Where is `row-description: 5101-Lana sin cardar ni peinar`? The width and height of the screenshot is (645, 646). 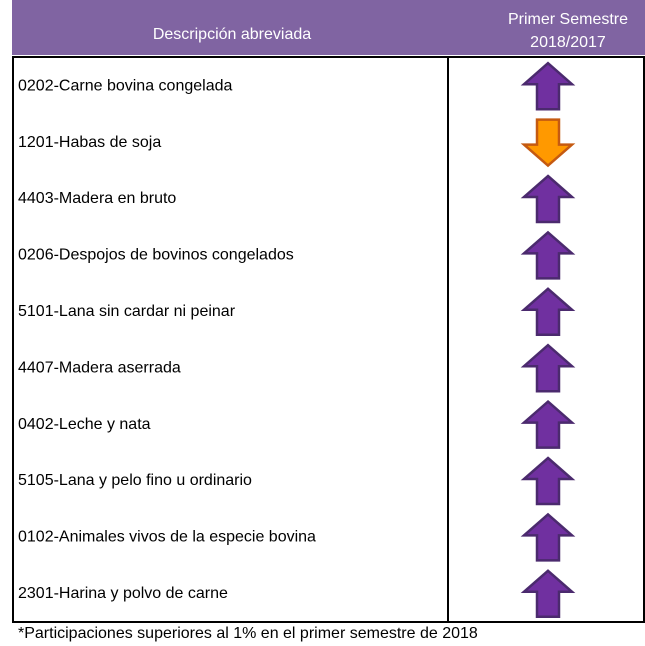
row-description: 5101-Lana sin cardar ni peinar is located at coordinates (127, 311).